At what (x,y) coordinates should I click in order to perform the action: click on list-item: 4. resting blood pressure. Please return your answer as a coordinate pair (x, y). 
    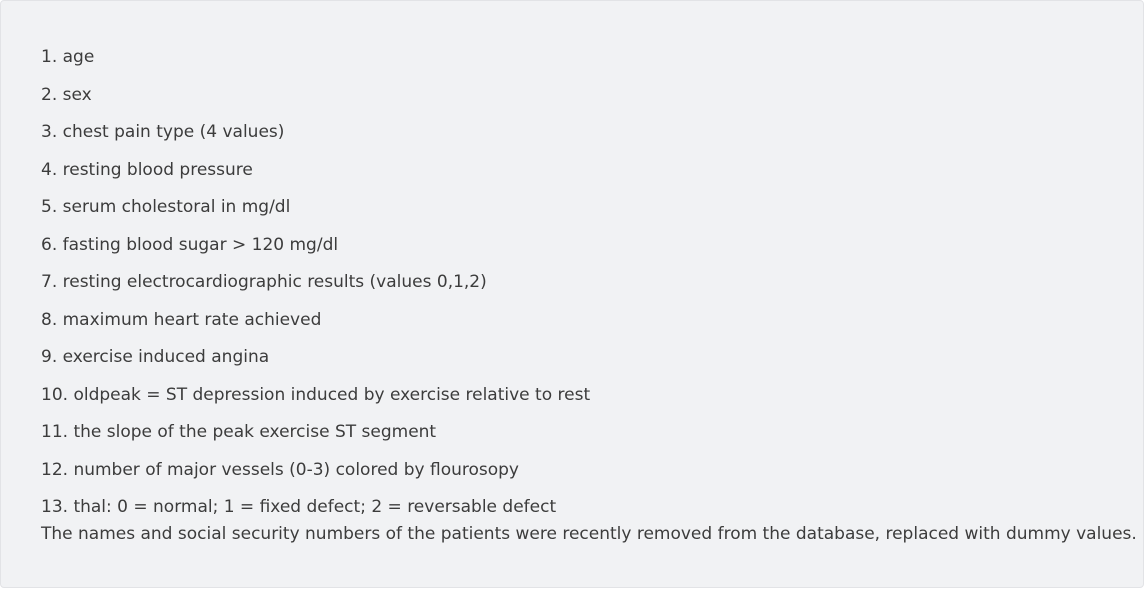
    Looking at the image, I should click on (147, 169).